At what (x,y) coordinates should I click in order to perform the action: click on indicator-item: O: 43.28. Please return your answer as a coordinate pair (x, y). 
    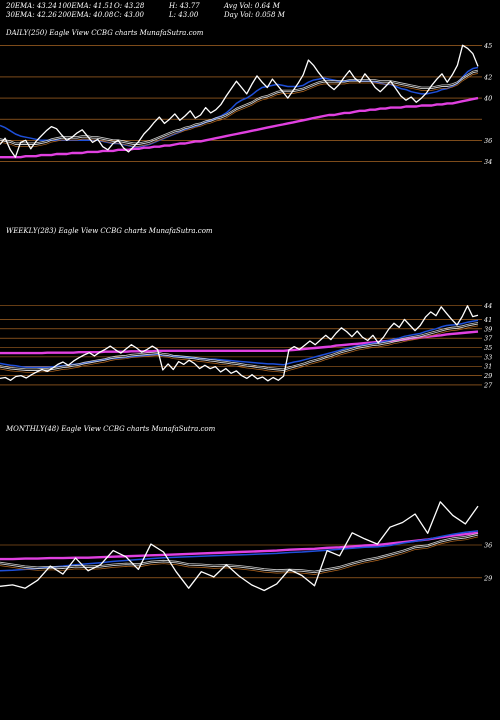
    Looking at the image, I should click on (129, 6).